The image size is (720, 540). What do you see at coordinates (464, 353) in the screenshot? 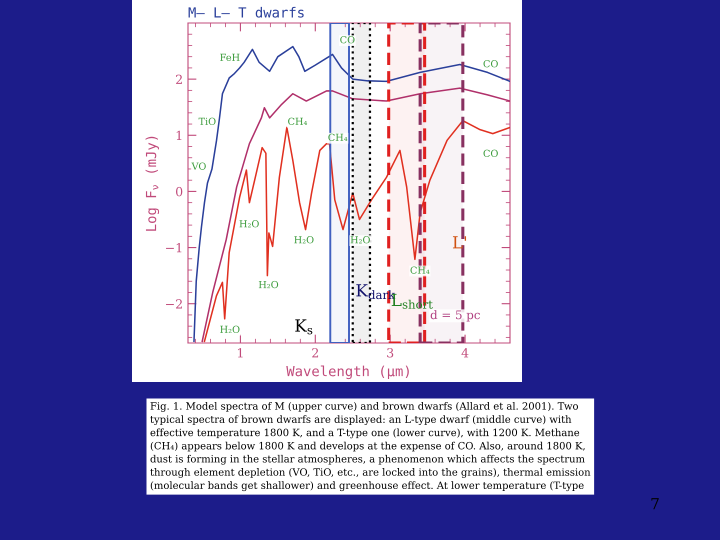
I see `x-tick-label: 4` at bounding box center [464, 353].